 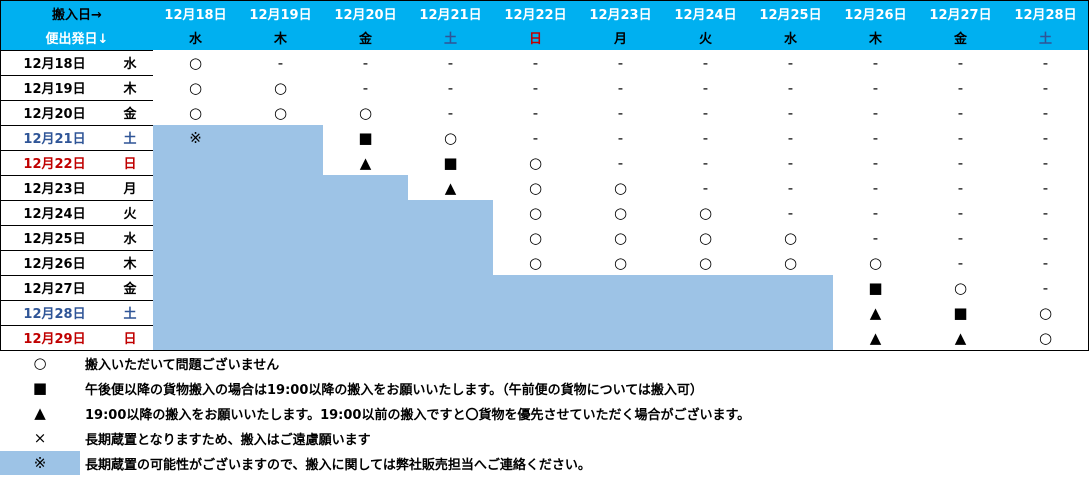 I want to click on row-date: 12月25日, so click(x=54, y=238).